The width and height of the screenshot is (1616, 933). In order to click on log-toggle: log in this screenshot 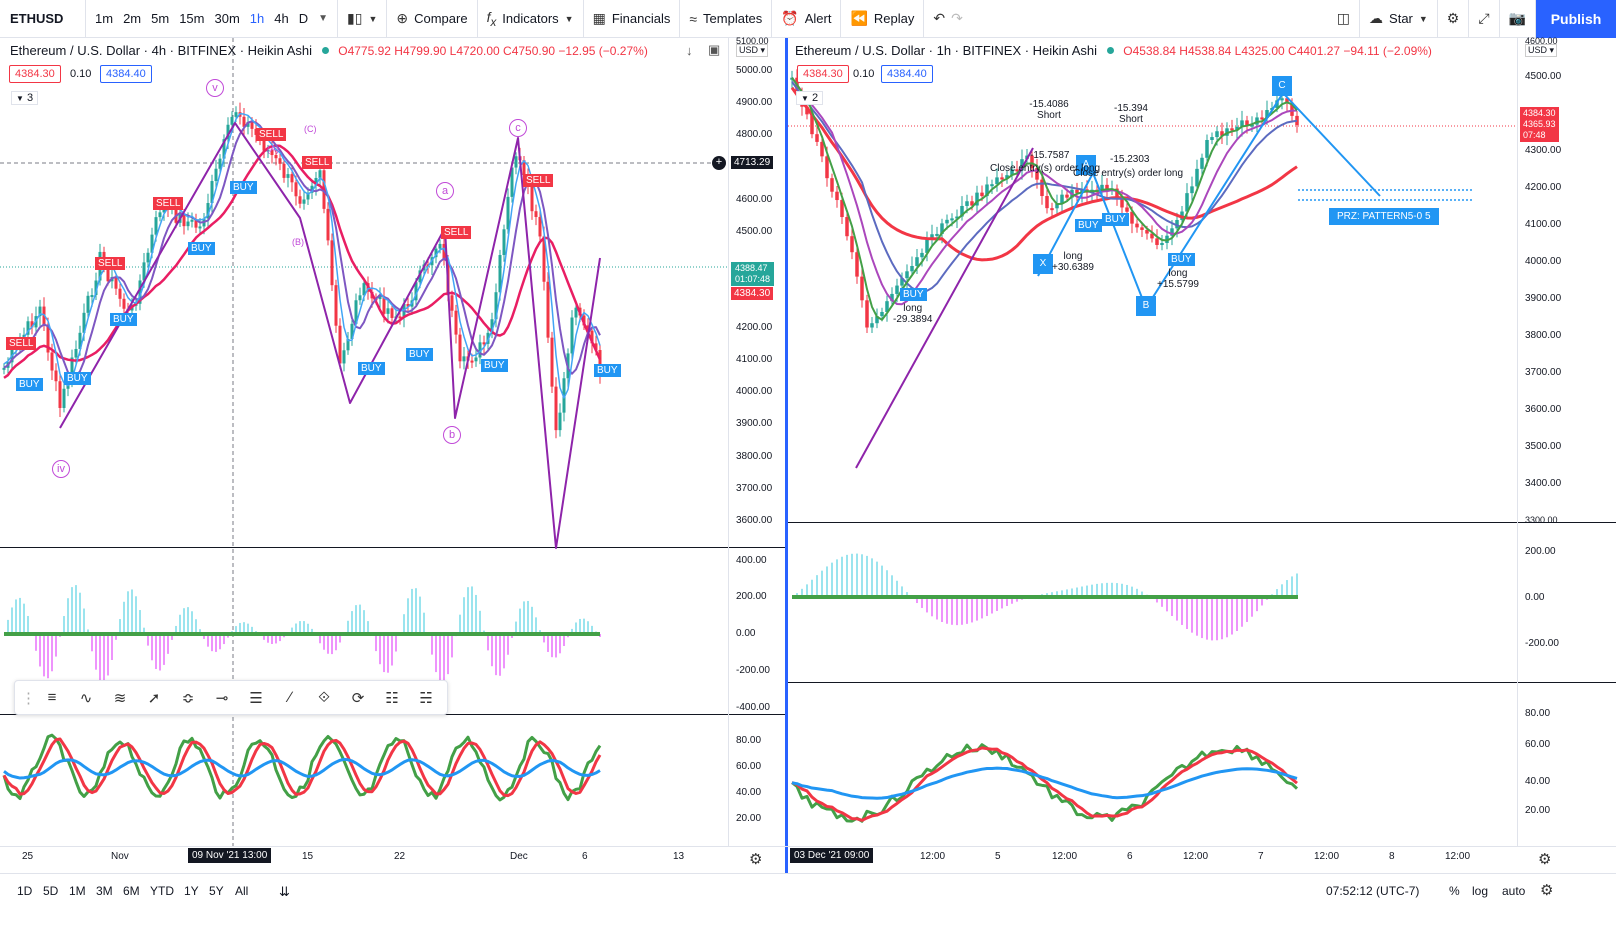, I will do `click(1480, 891)`.